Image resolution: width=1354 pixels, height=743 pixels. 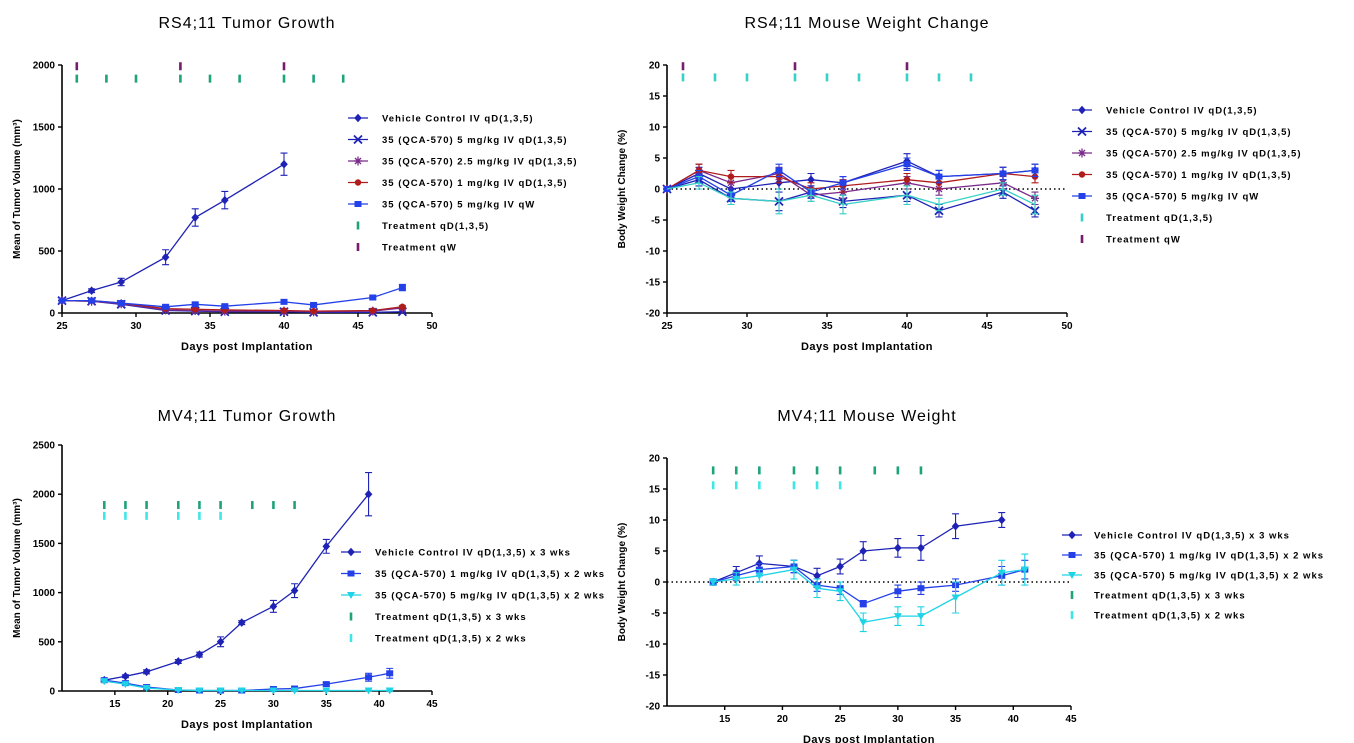 I want to click on y-tick-label: -15, so click(x=653, y=676).